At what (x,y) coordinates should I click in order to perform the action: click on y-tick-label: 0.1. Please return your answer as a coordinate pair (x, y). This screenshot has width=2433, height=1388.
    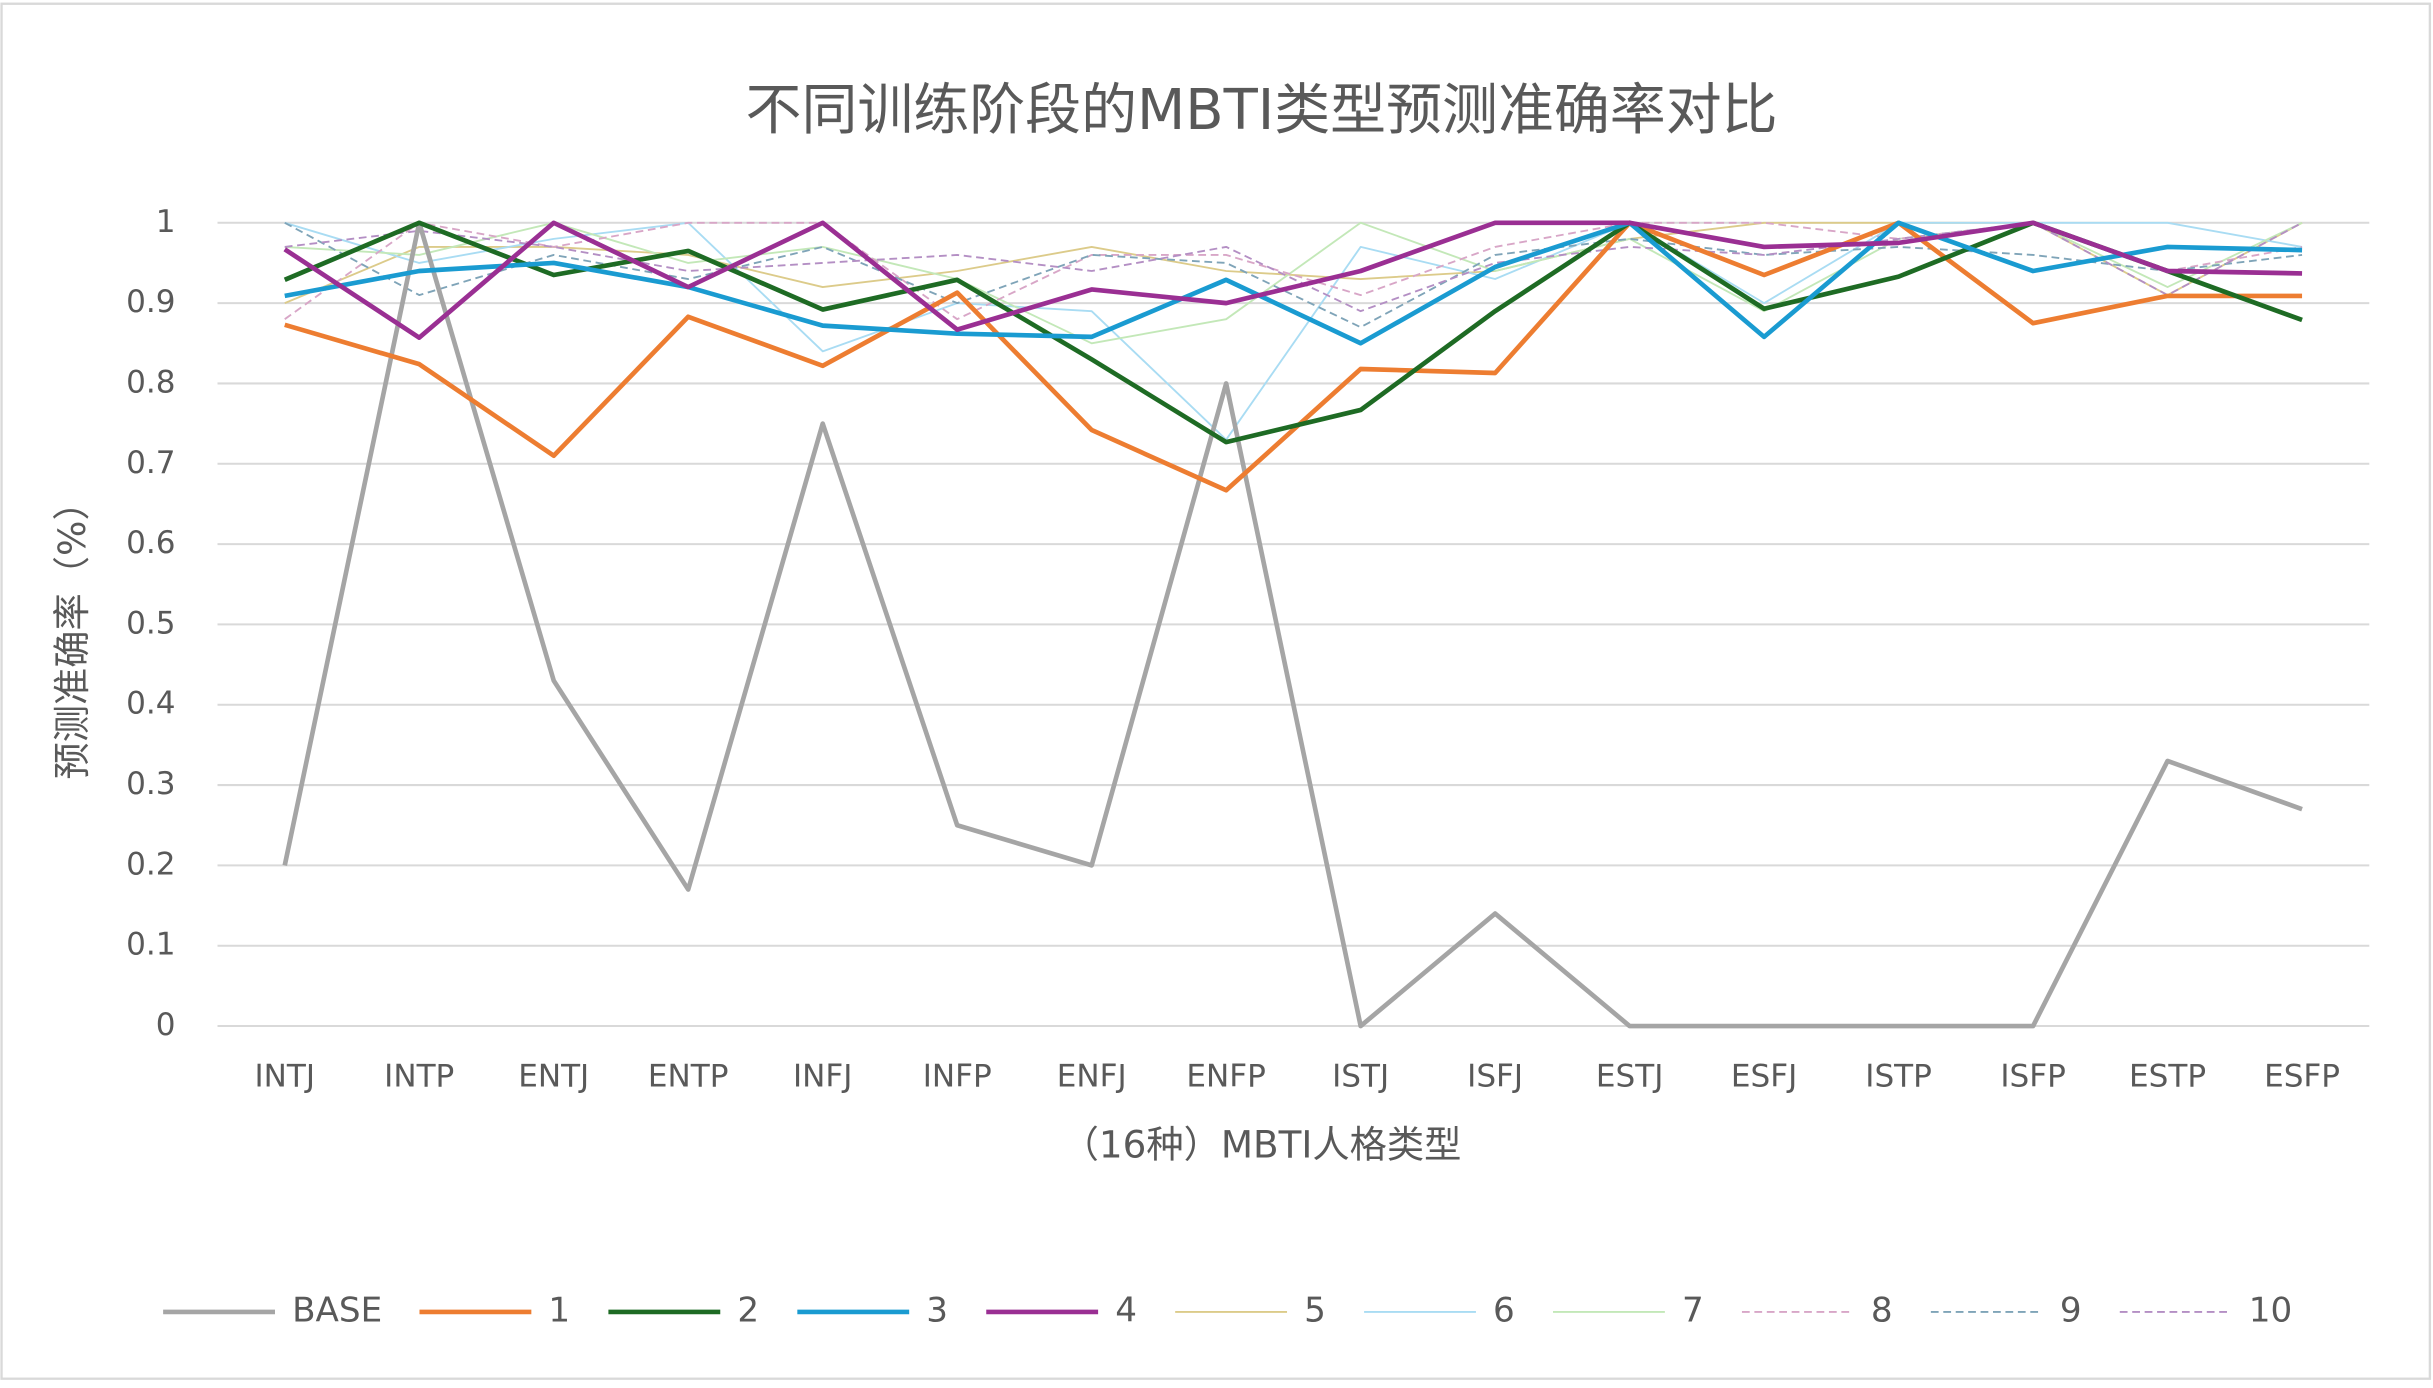
    Looking at the image, I should click on (150, 945).